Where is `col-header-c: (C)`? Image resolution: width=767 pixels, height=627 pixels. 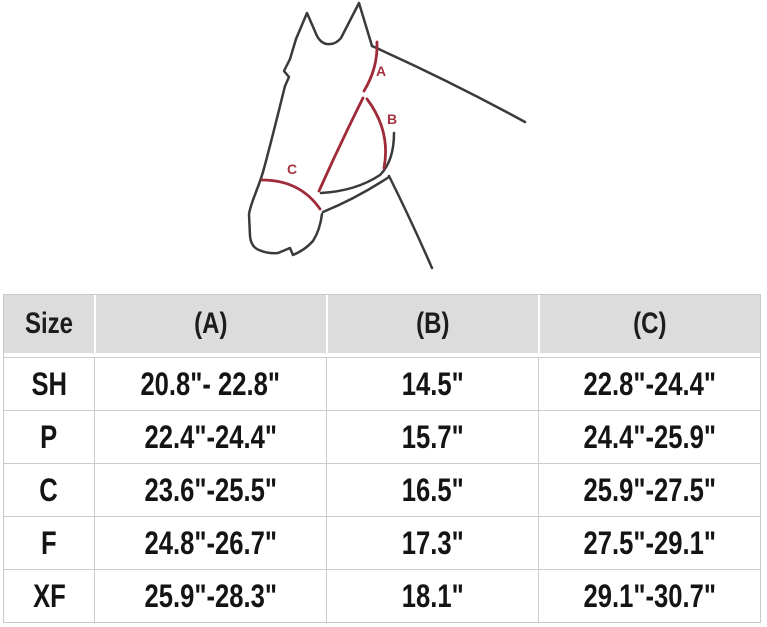 col-header-c: (C) is located at coordinates (649, 326).